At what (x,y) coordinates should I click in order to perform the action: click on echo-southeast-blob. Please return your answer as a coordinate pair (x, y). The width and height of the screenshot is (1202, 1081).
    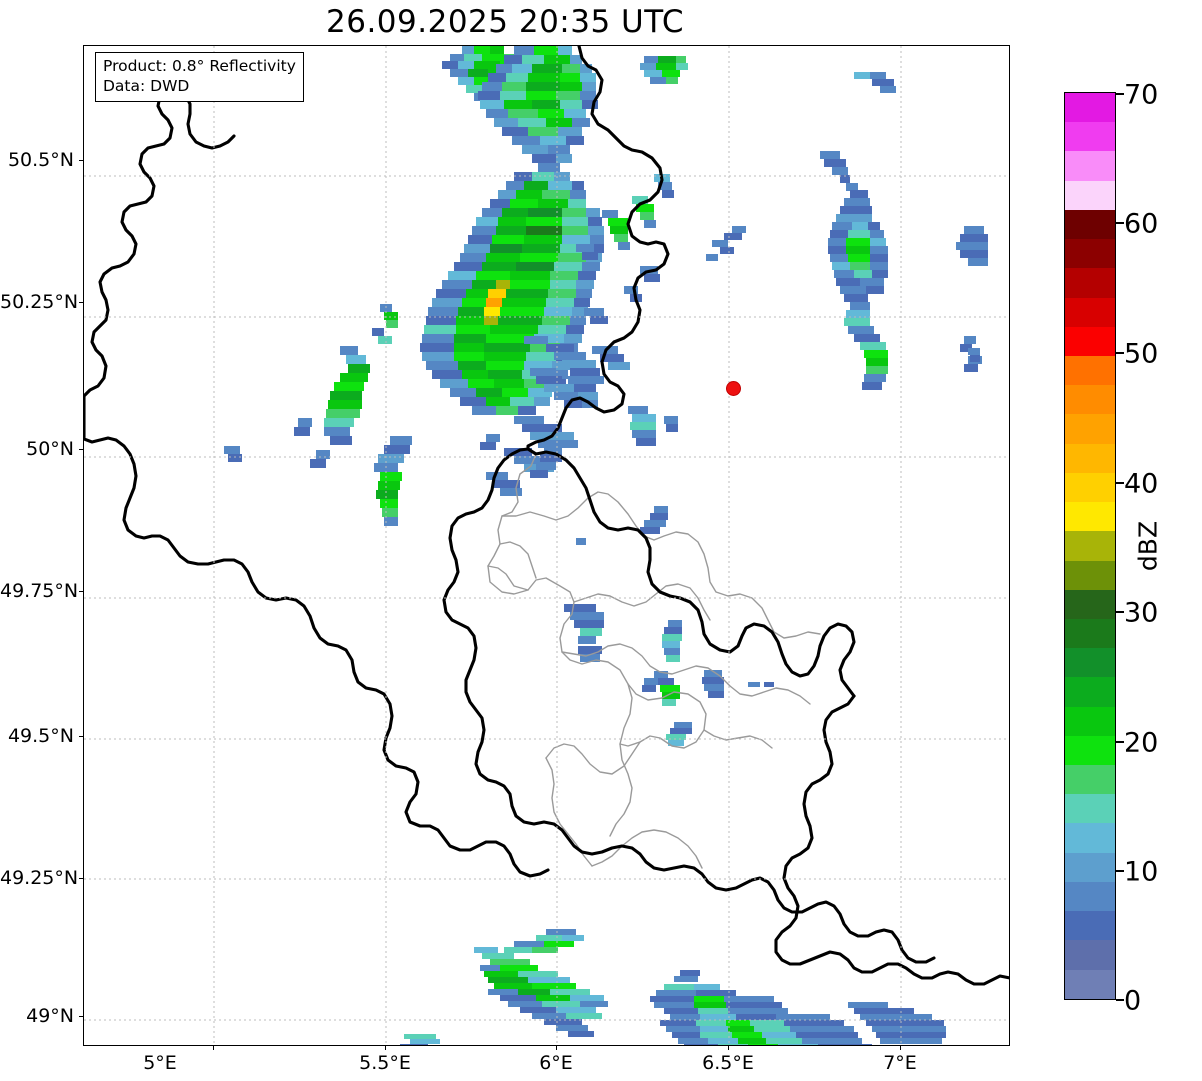
    Looking at the image, I should click on (798, 1007).